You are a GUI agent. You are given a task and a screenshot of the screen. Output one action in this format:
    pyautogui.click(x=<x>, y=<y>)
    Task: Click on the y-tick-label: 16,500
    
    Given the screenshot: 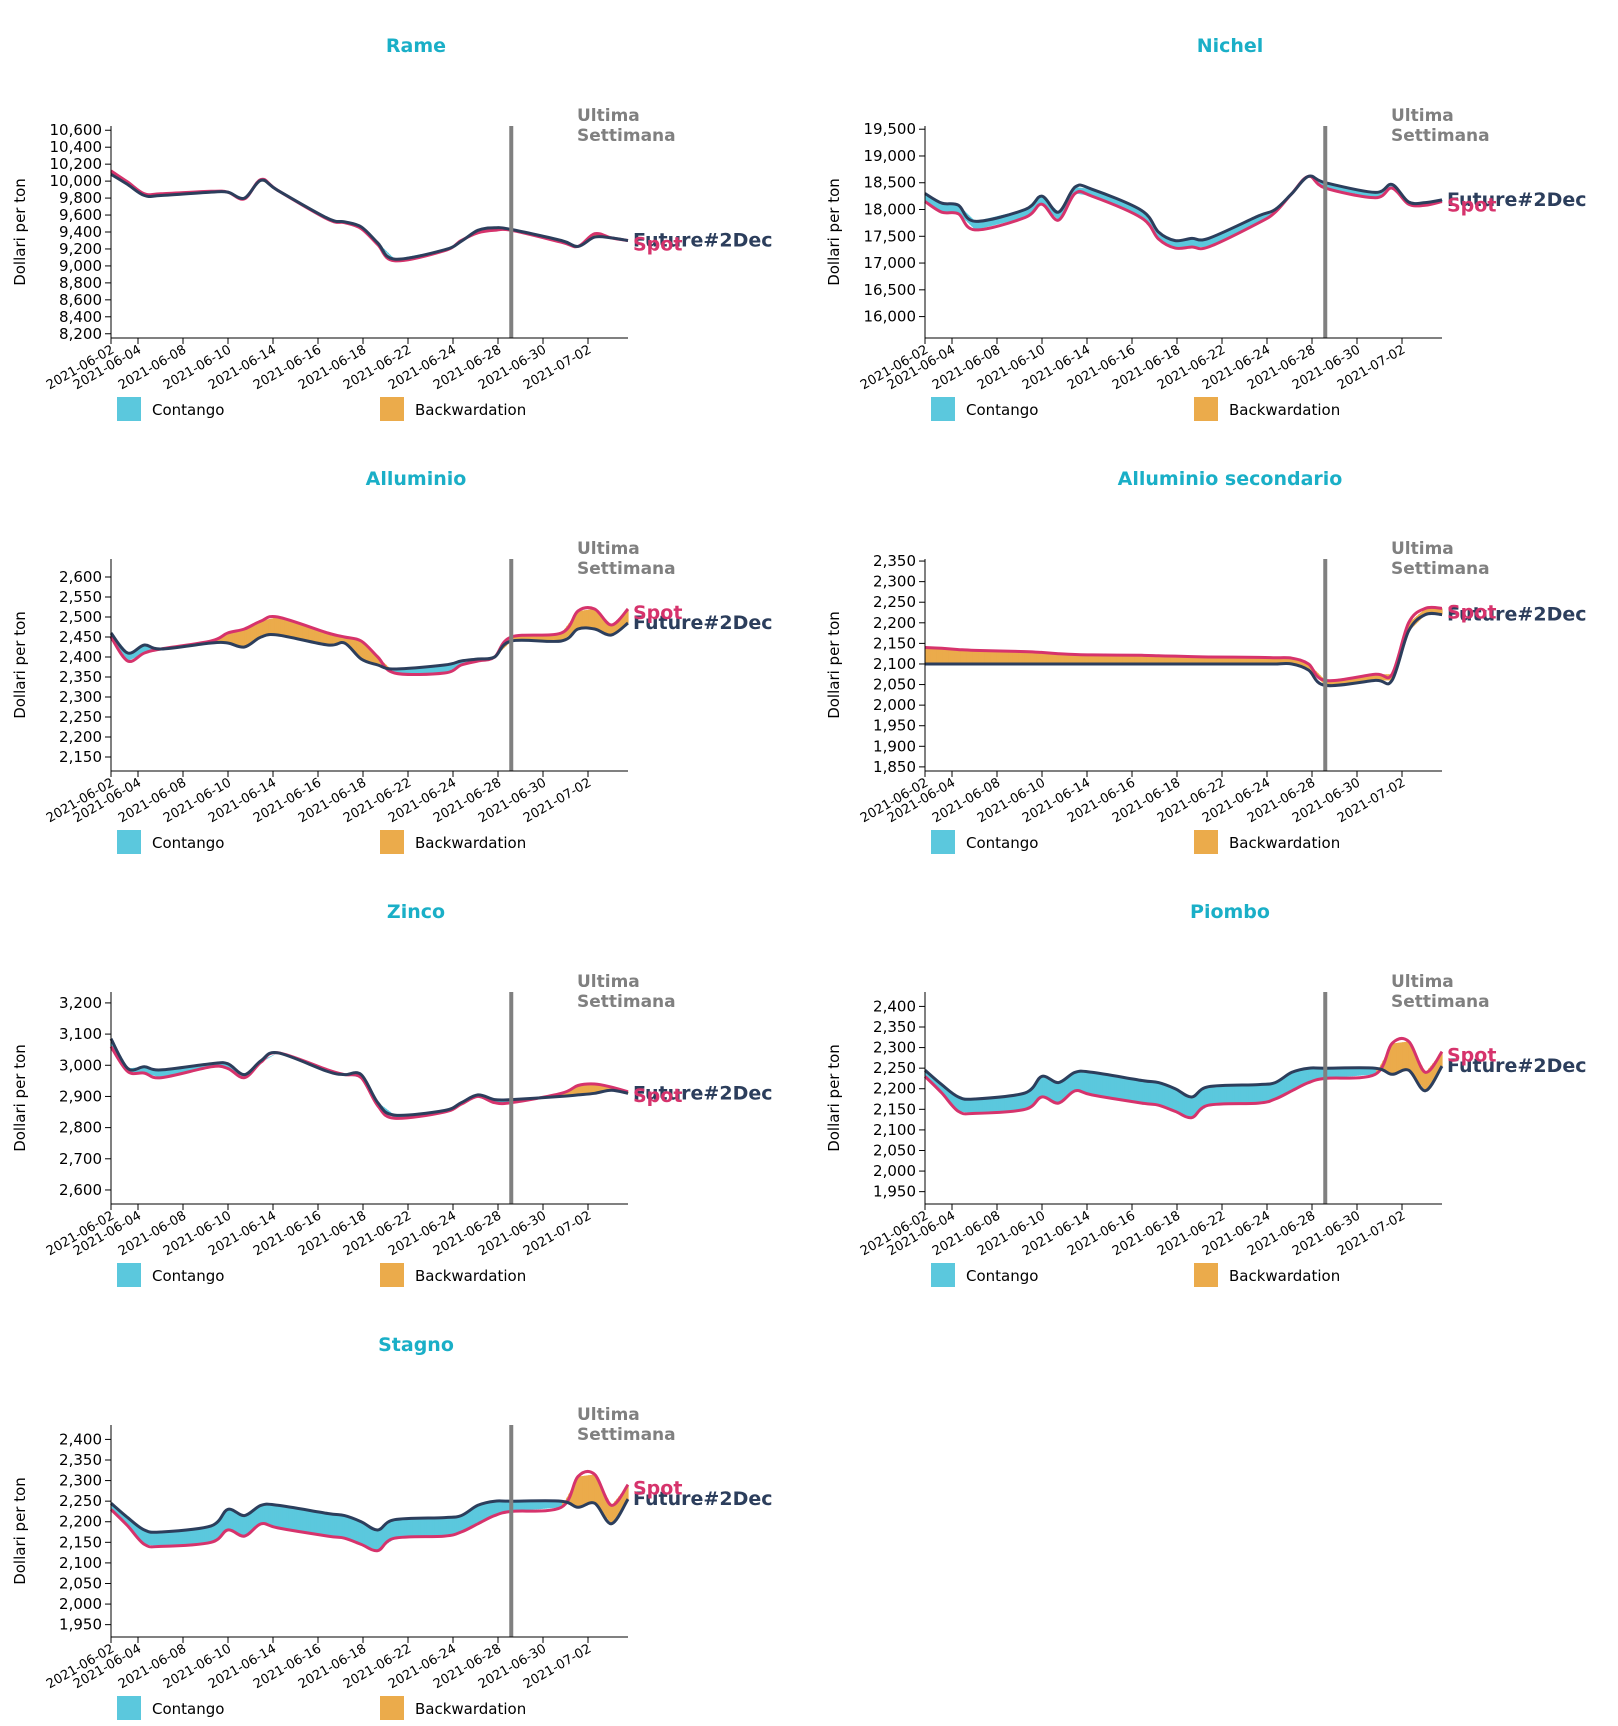 What is the action you would take?
    pyautogui.click(x=890, y=290)
    